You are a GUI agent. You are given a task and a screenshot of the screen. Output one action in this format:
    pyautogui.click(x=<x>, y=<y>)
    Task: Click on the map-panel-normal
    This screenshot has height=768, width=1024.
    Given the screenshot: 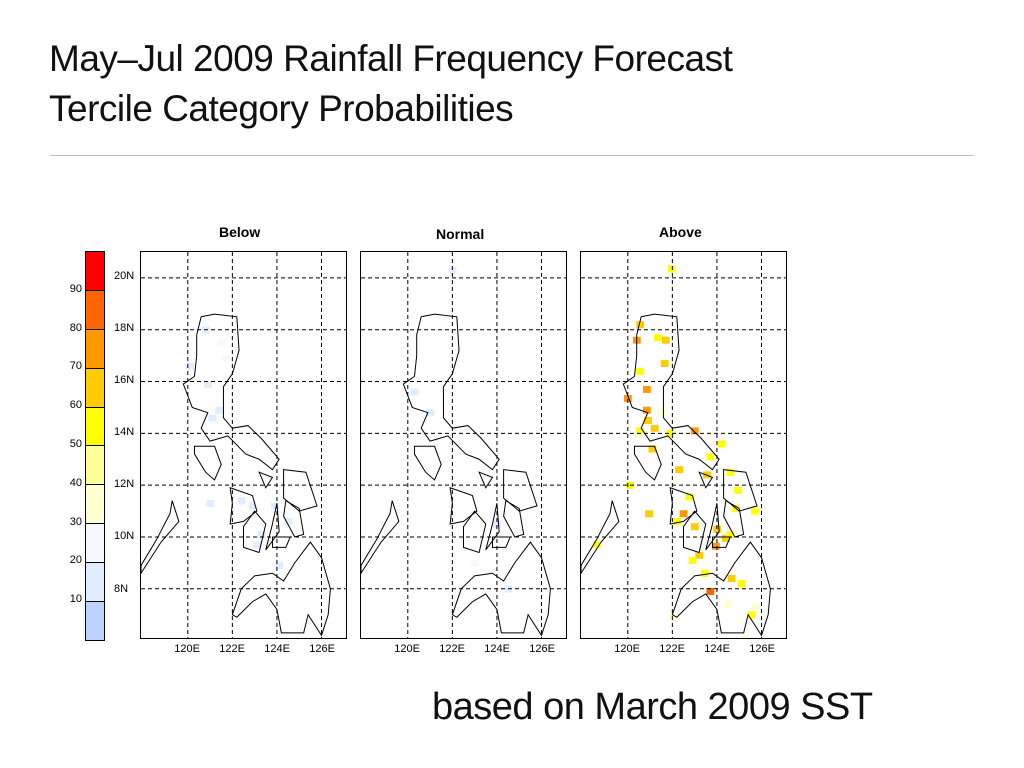 What is the action you would take?
    pyautogui.click(x=463, y=445)
    